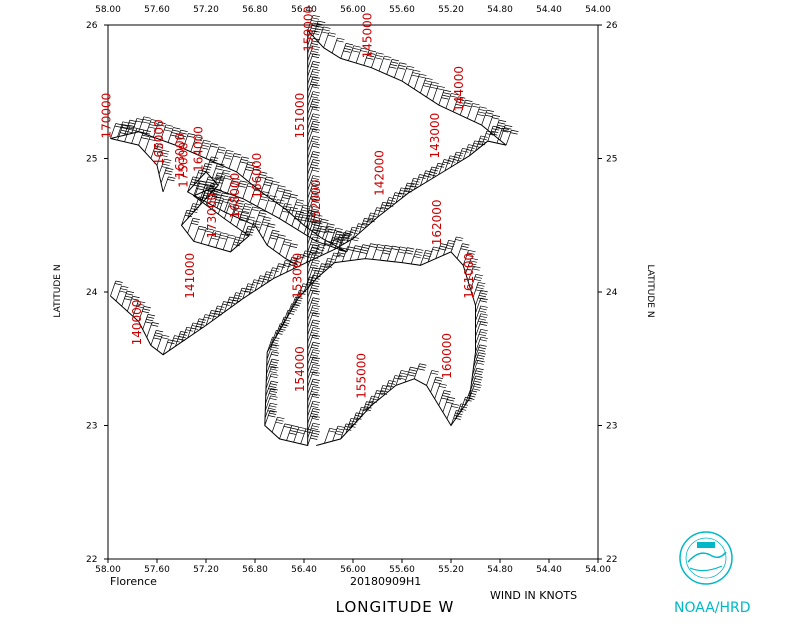 The width and height of the screenshot is (800, 640). I want to click on time-annotation: 141000, so click(190, 276).